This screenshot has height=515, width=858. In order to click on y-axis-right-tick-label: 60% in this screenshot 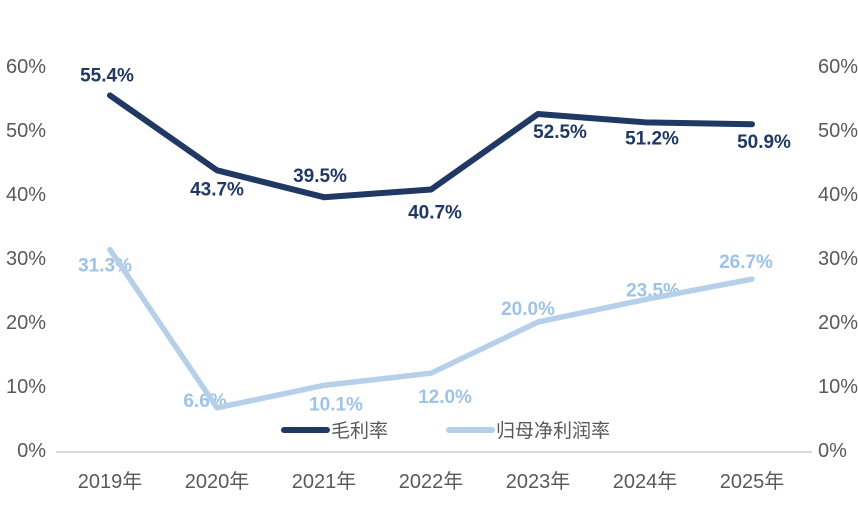, I will do `click(838, 67)`.